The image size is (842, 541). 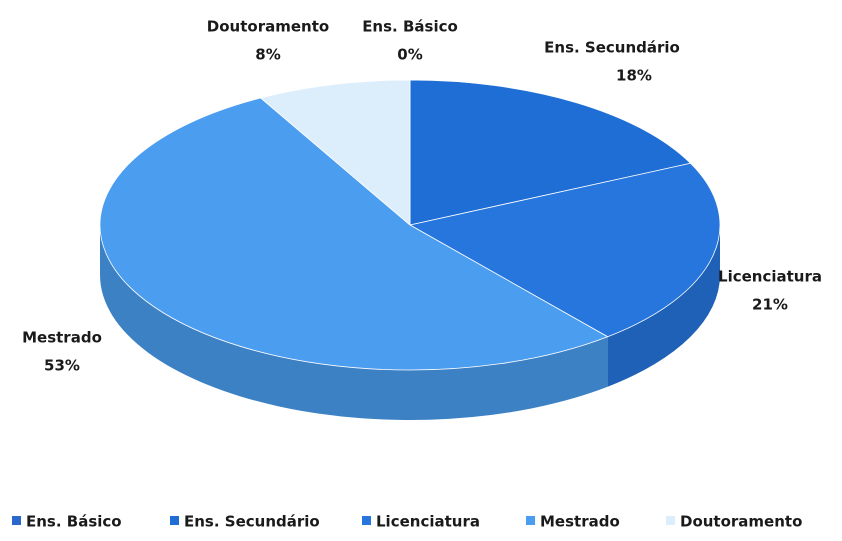 I want to click on data-label-value: 8%, so click(x=267, y=55).